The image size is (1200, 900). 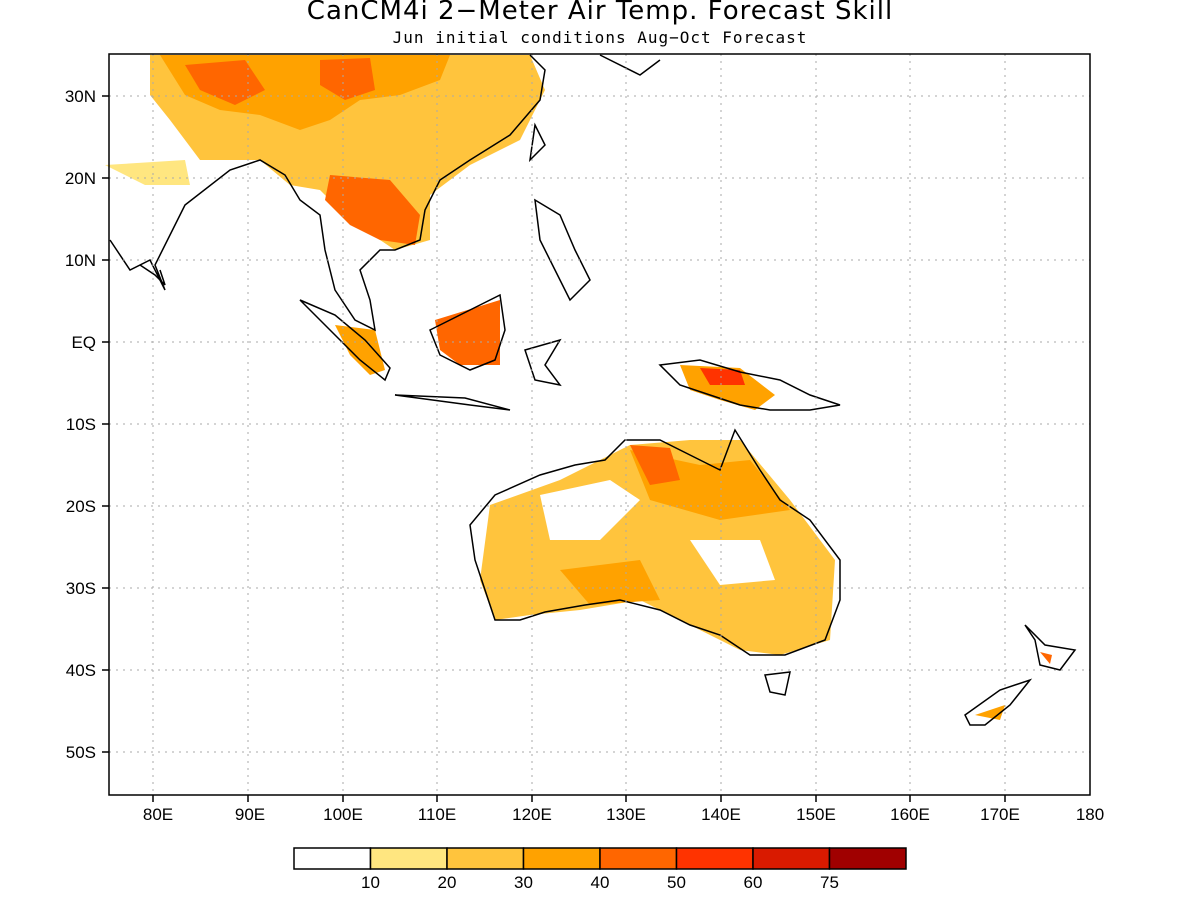 What do you see at coordinates (732, 562) in the screenshot?
I see `shade-australia-white2` at bounding box center [732, 562].